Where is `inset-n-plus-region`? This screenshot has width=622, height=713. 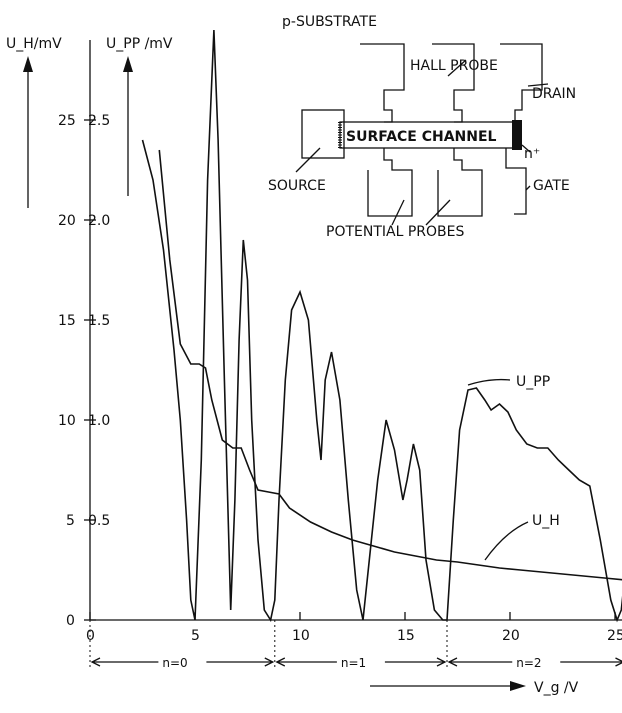
inset-n-plus-region is located at coordinates (517, 135).